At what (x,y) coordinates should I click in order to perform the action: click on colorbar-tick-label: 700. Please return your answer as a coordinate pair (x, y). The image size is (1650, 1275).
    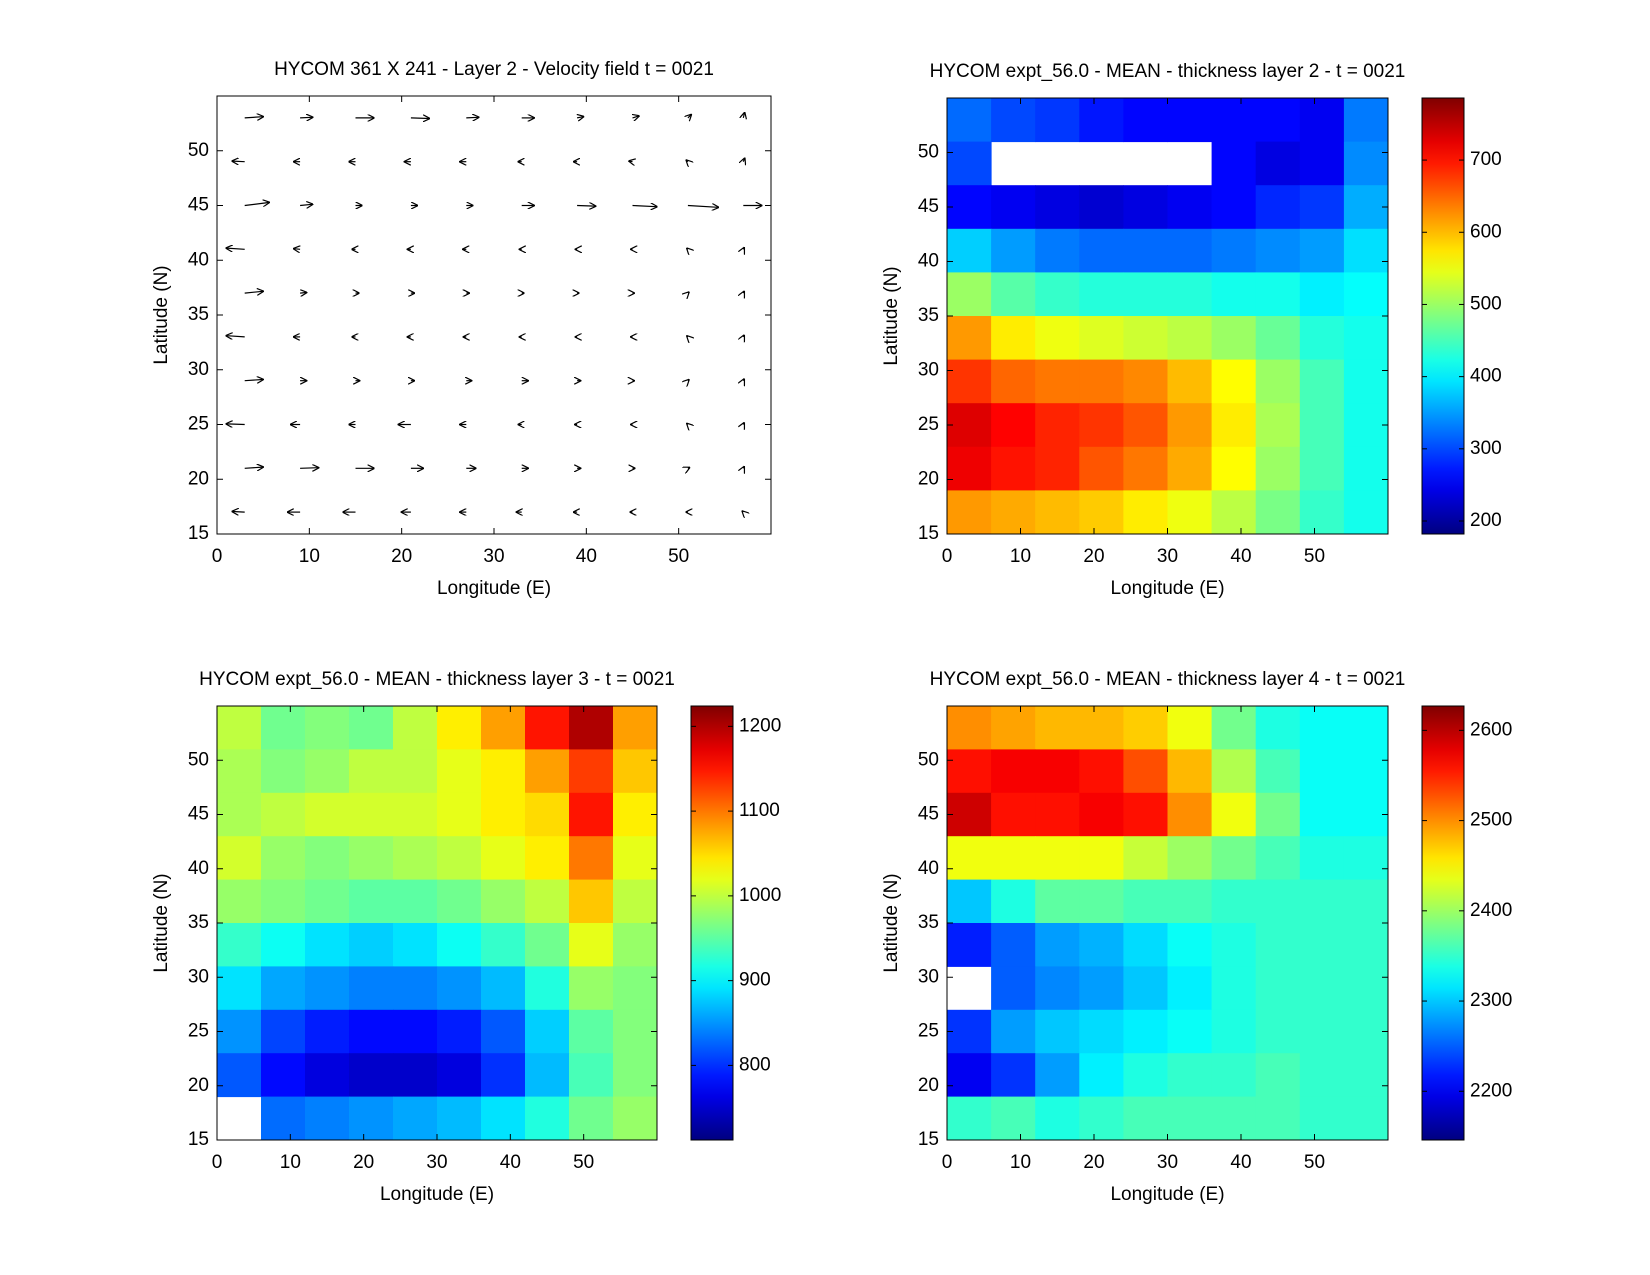
    Looking at the image, I should click on (1486, 159).